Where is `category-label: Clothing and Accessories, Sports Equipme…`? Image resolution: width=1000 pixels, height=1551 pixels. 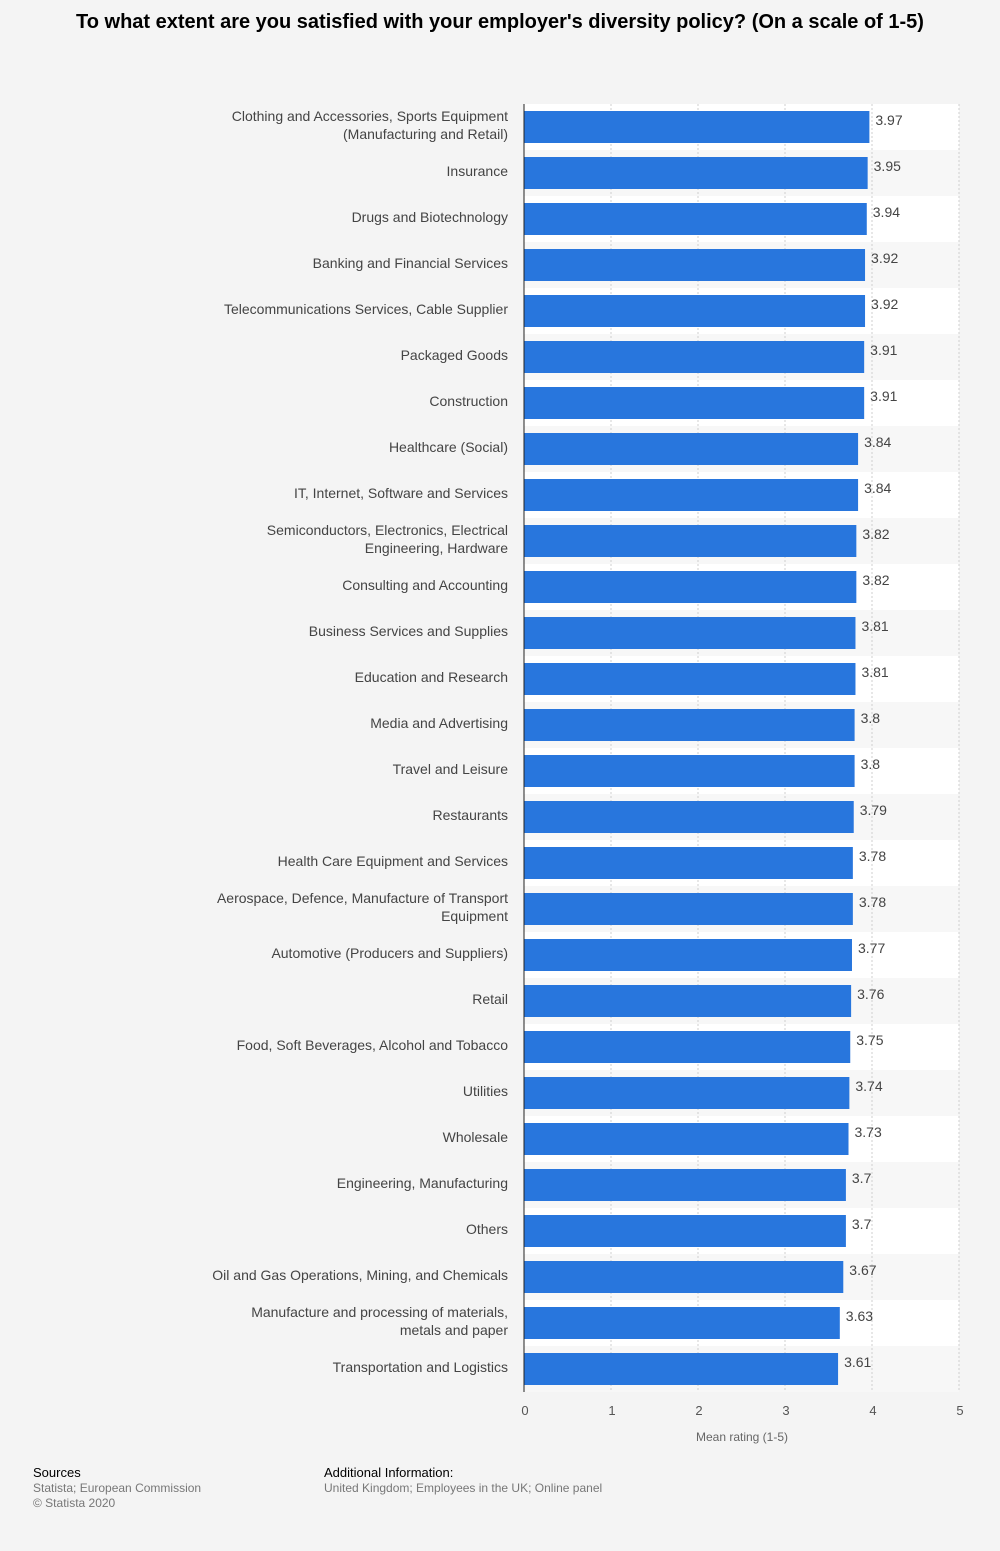 category-label: Clothing and Accessories, Sports Equipme… is located at coordinates (370, 116).